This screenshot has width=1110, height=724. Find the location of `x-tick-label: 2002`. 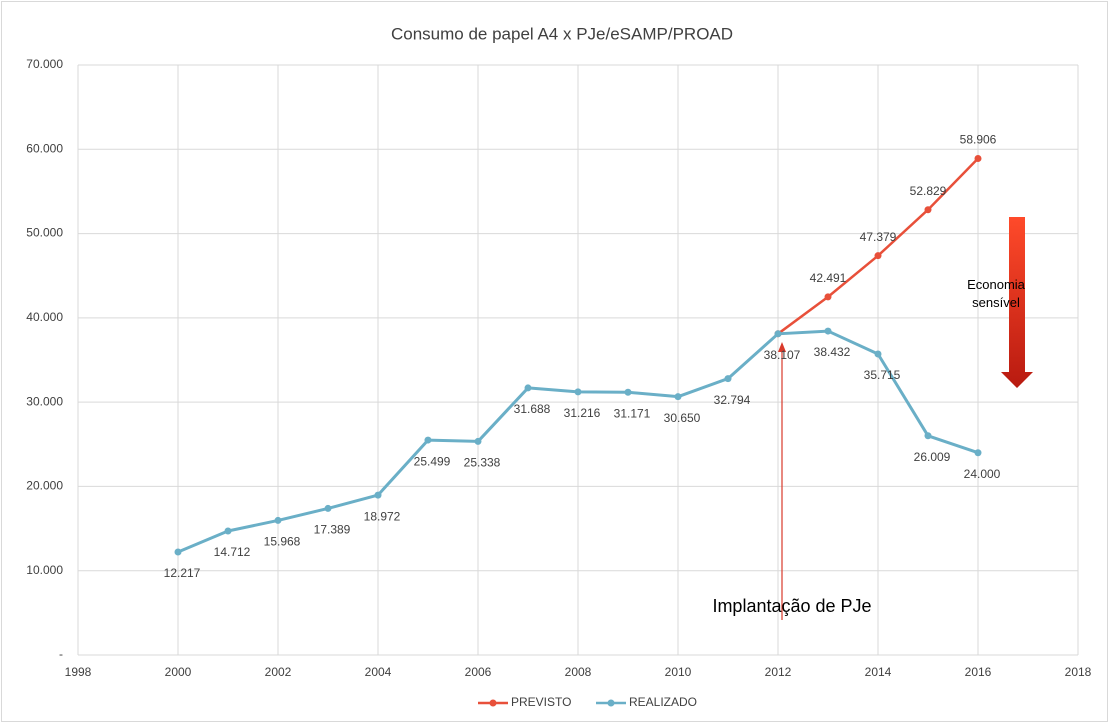

x-tick-label: 2002 is located at coordinates (278, 672).